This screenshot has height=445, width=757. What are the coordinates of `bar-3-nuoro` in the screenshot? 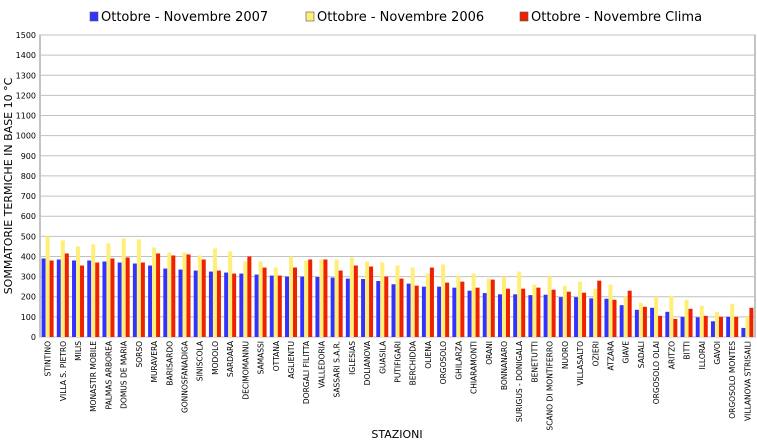 It's located at (568, 314).